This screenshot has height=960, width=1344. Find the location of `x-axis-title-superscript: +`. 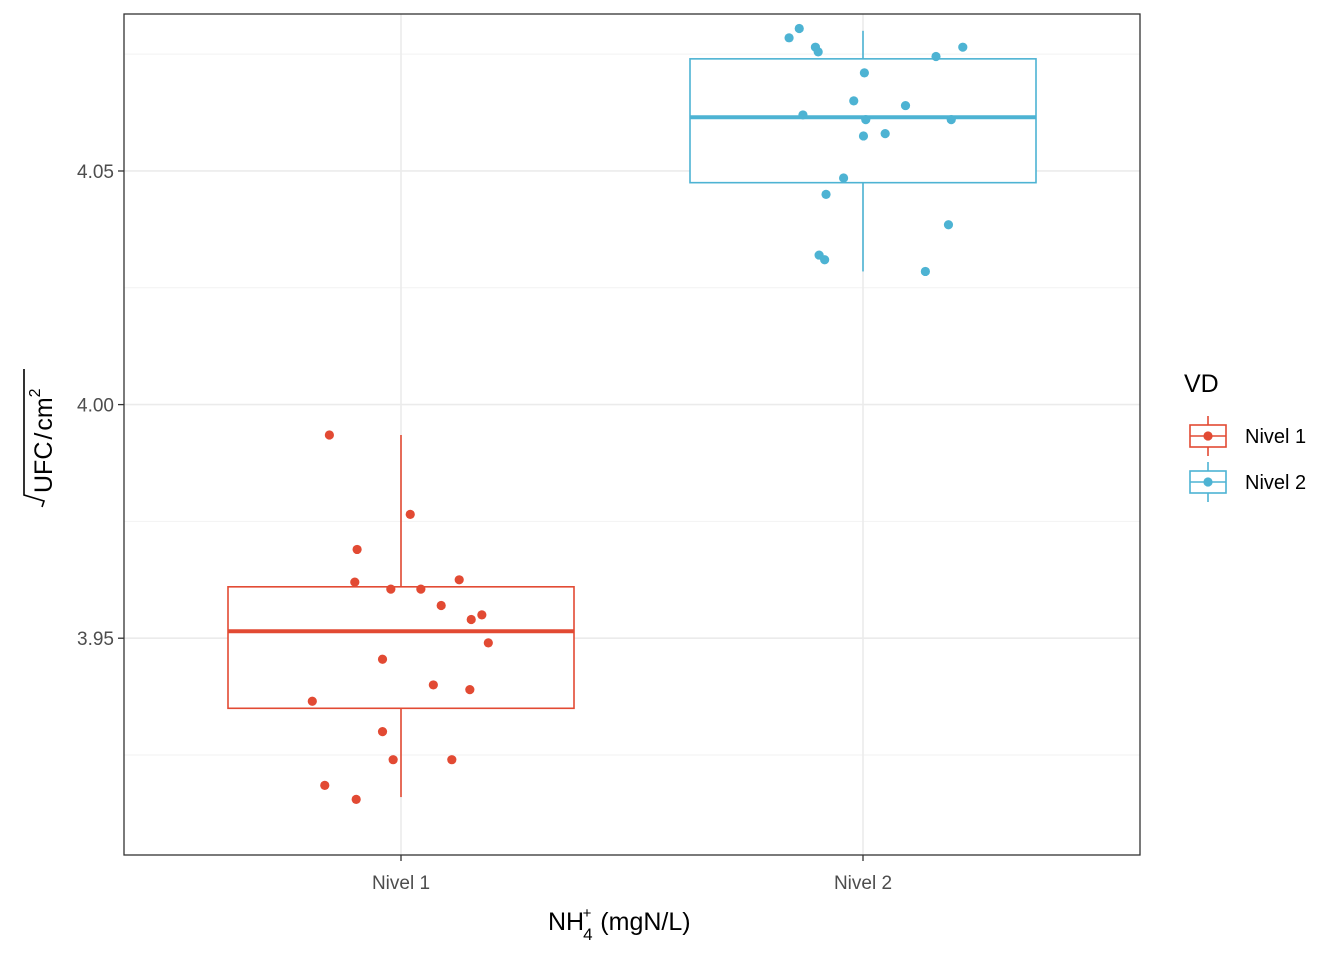

x-axis-title-superscript: + is located at coordinates (587, 913).